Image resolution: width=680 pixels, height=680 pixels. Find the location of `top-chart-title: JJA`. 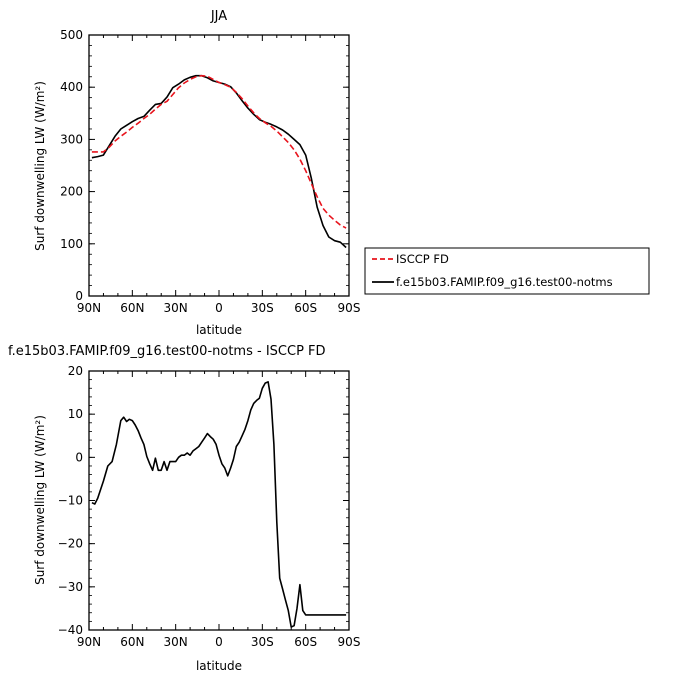

top-chart-title: JJA is located at coordinates (218, 16).